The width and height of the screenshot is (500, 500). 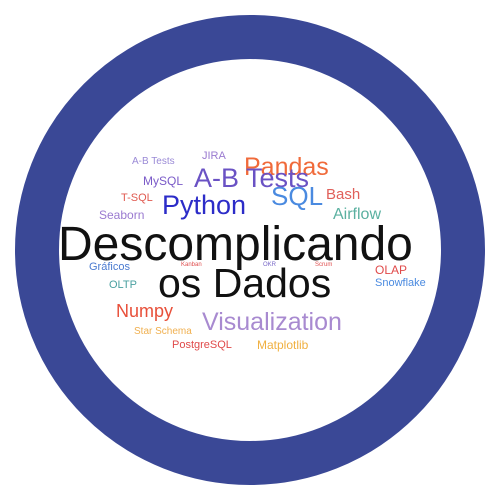 I want to click on word-mysql: MySQL, so click(x=163, y=181).